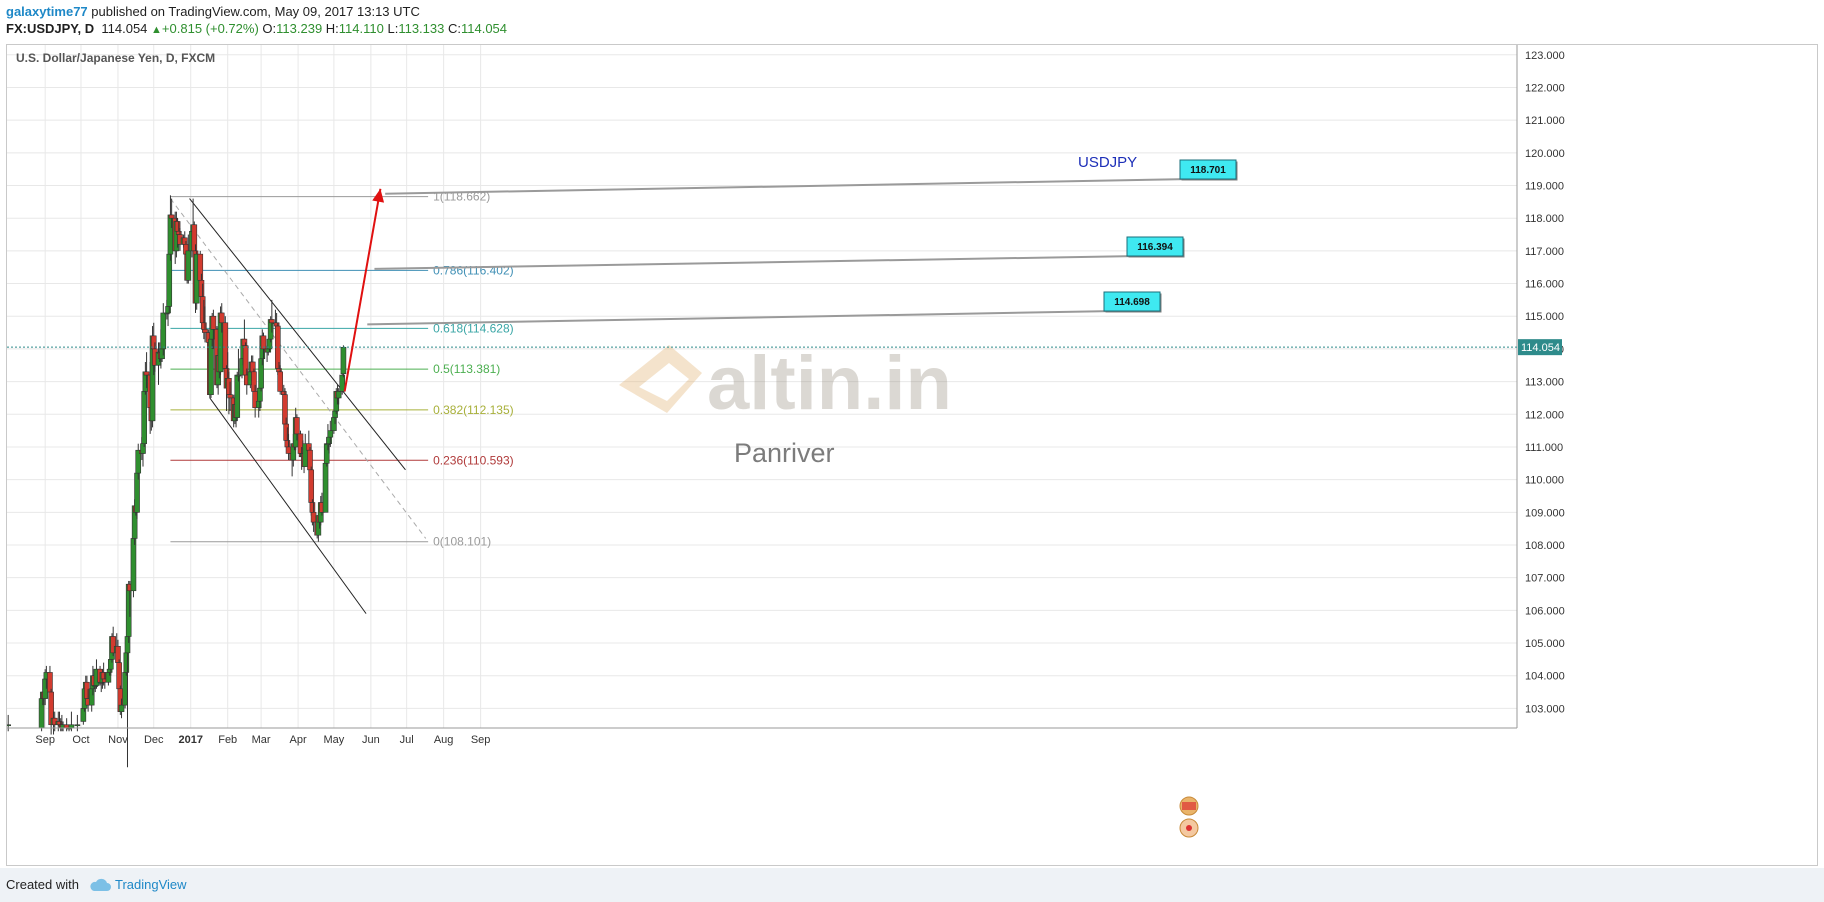 This screenshot has width=1824, height=902. Describe the element at coordinates (288, 505) in the screenshot. I see `channel-line` at that location.